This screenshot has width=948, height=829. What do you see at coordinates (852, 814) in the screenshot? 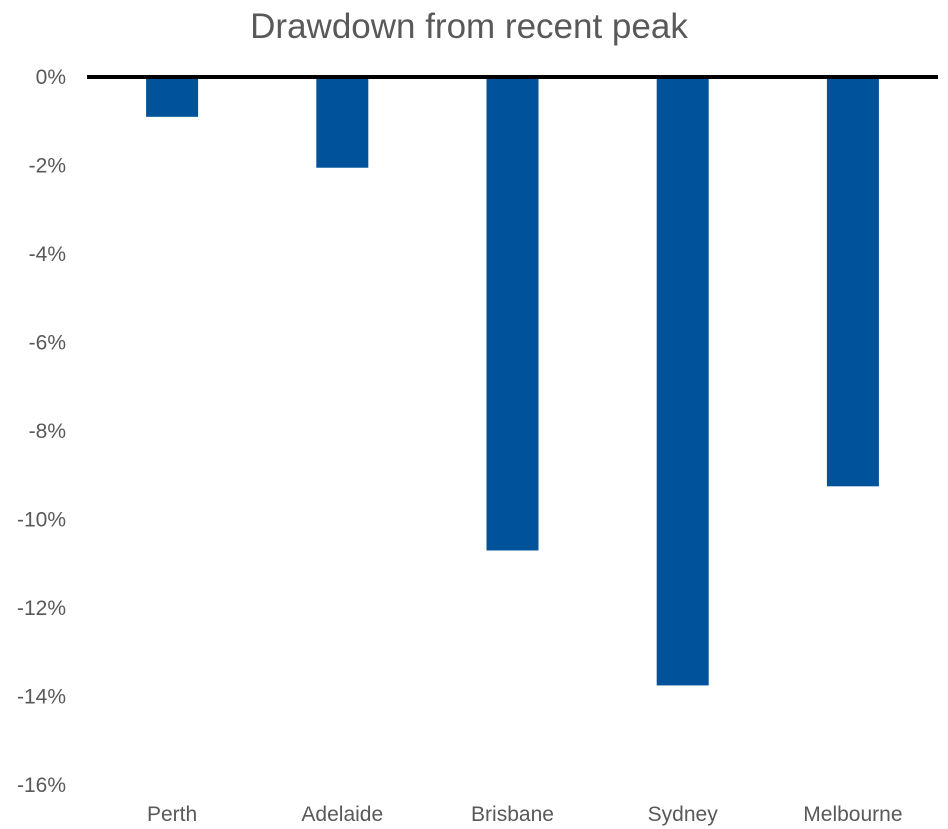
I see `x-tick-label: Melbourne` at bounding box center [852, 814].